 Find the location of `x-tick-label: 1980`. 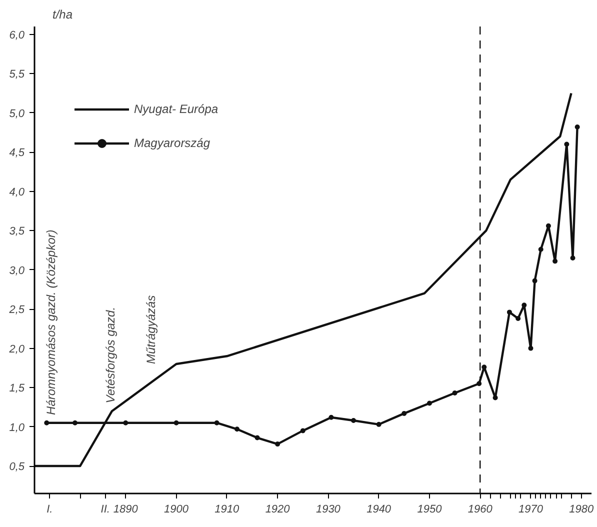

x-tick-label: 1980 is located at coordinates (581, 510).